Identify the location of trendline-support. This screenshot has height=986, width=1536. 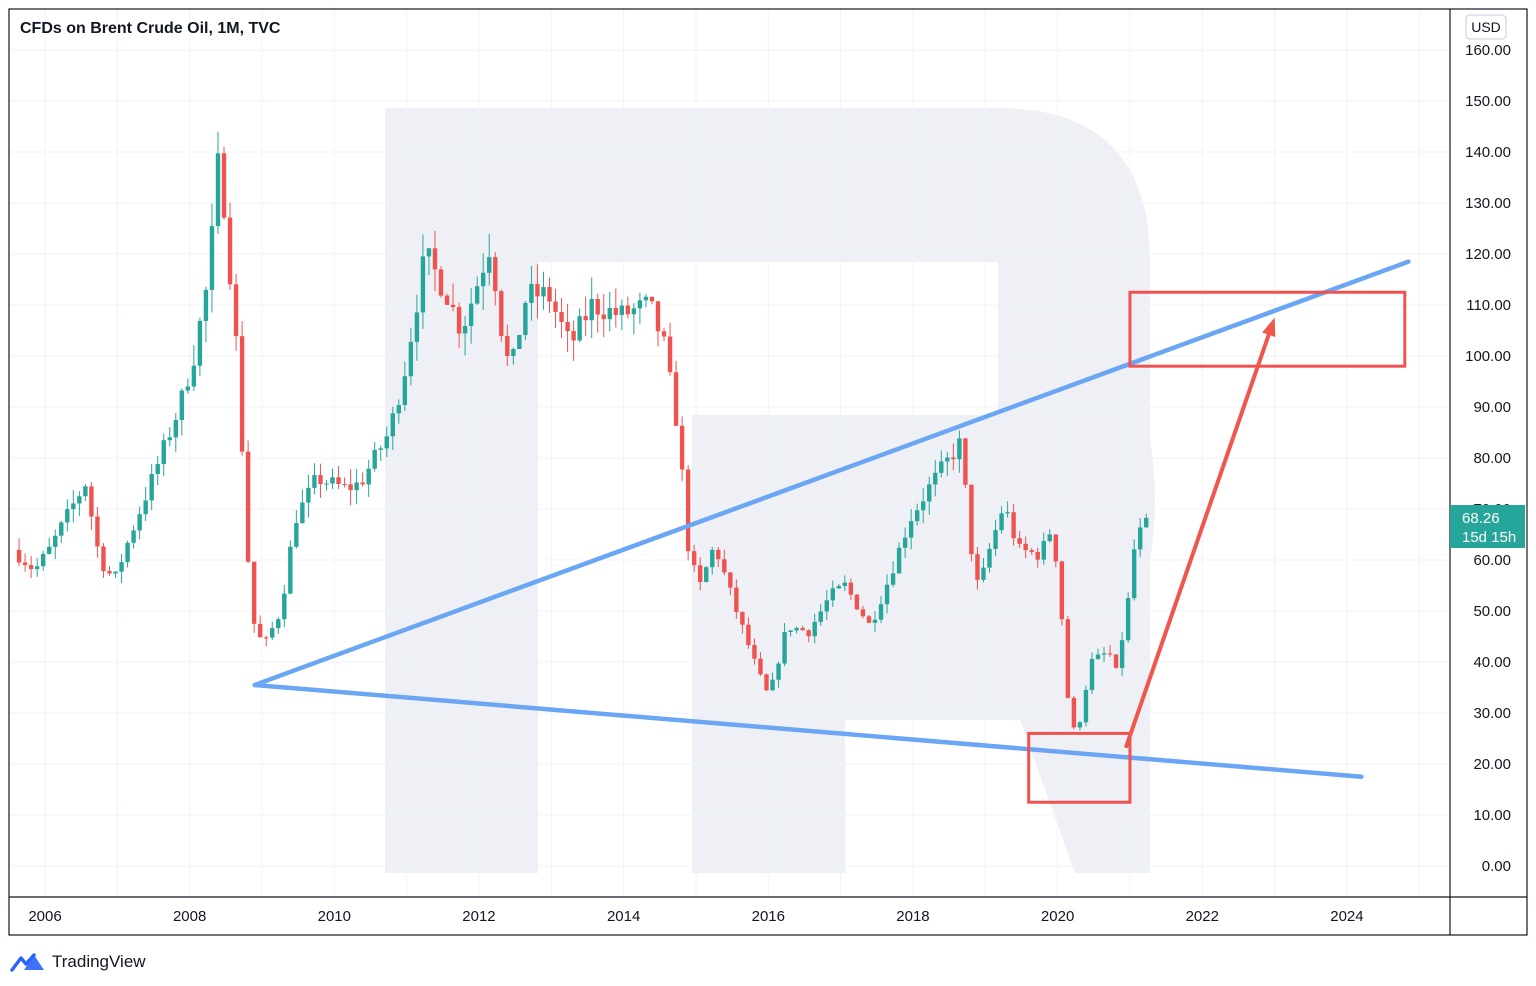
(808, 730).